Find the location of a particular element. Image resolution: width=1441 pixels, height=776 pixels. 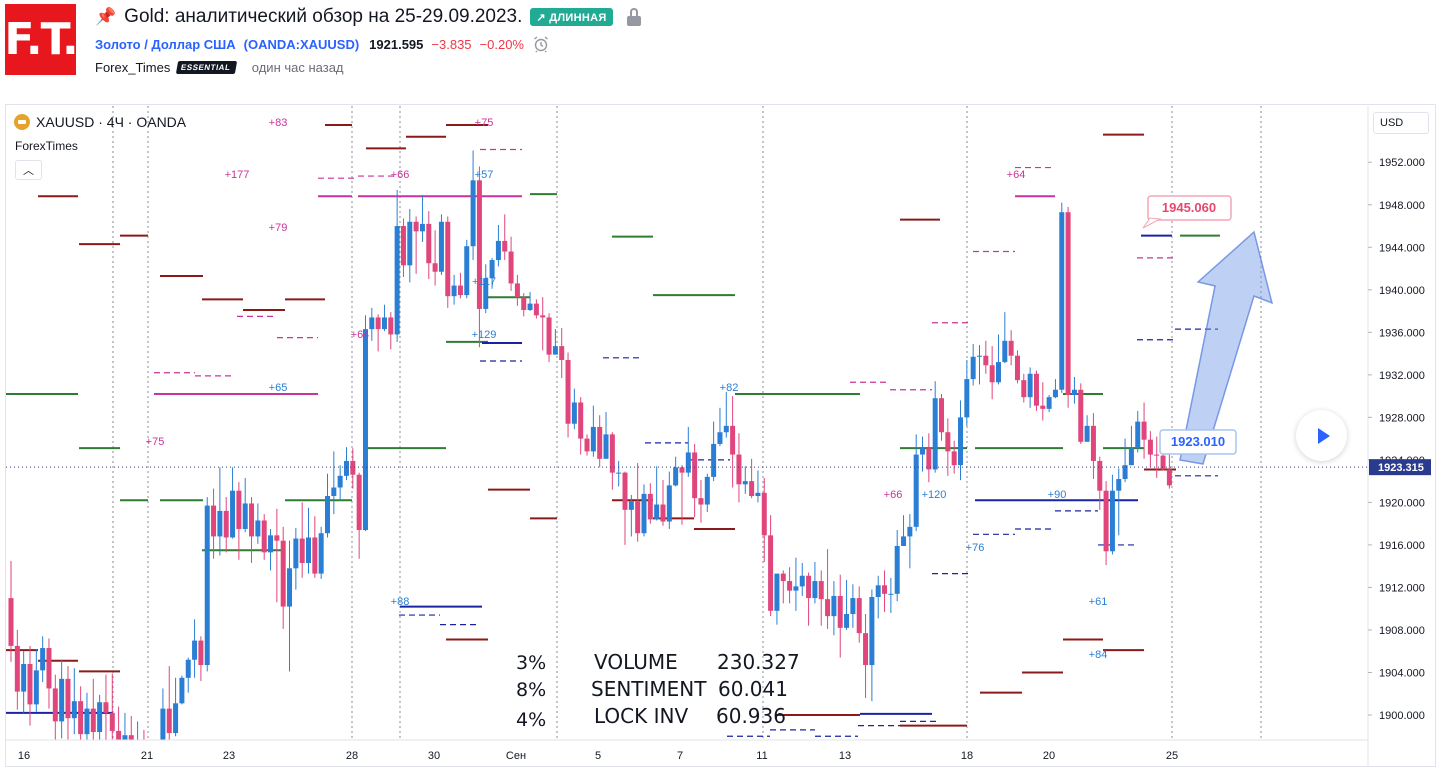

collapse-legend-button: ︿ is located at coordinates (28, 170).